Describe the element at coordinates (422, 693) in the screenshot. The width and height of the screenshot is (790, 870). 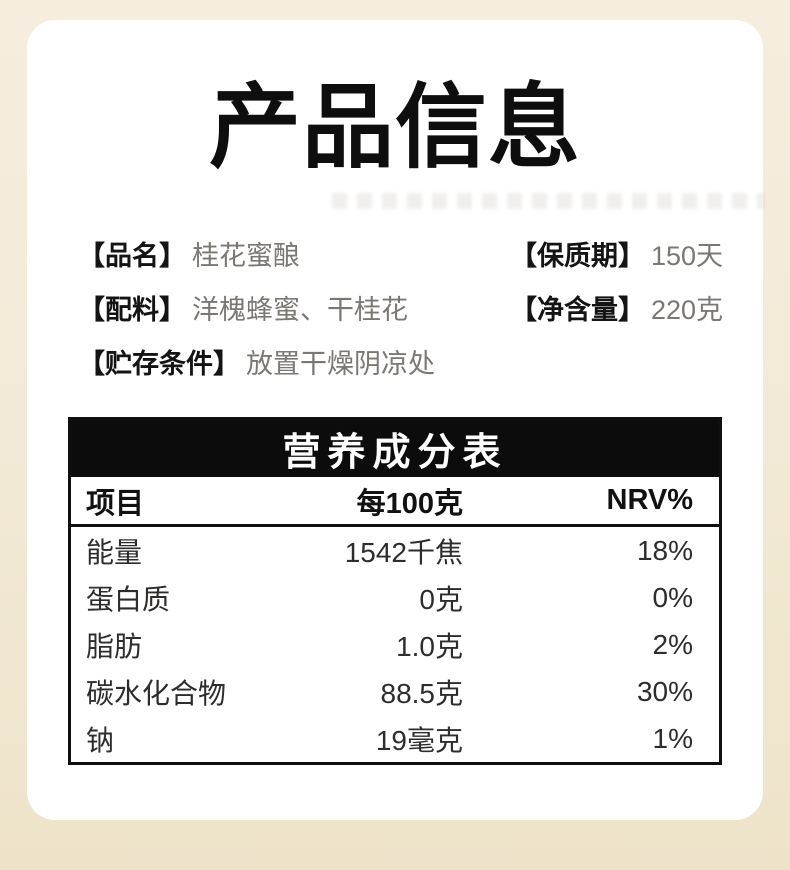
I see `cell-per100g: 88.5克` at that location.